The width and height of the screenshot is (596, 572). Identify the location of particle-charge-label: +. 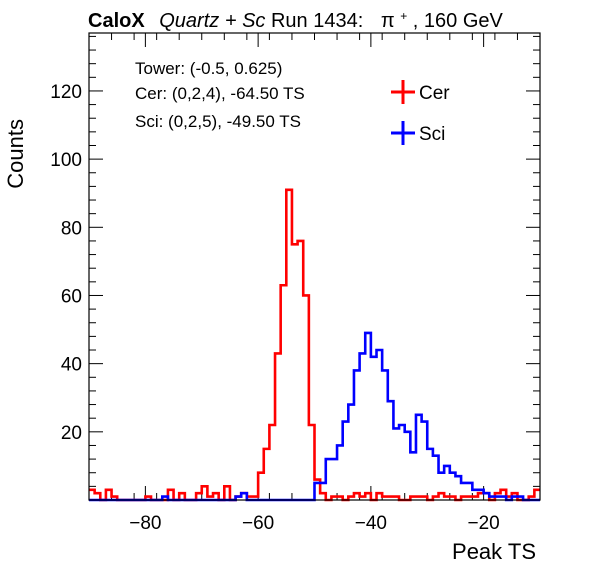
(403, 16).